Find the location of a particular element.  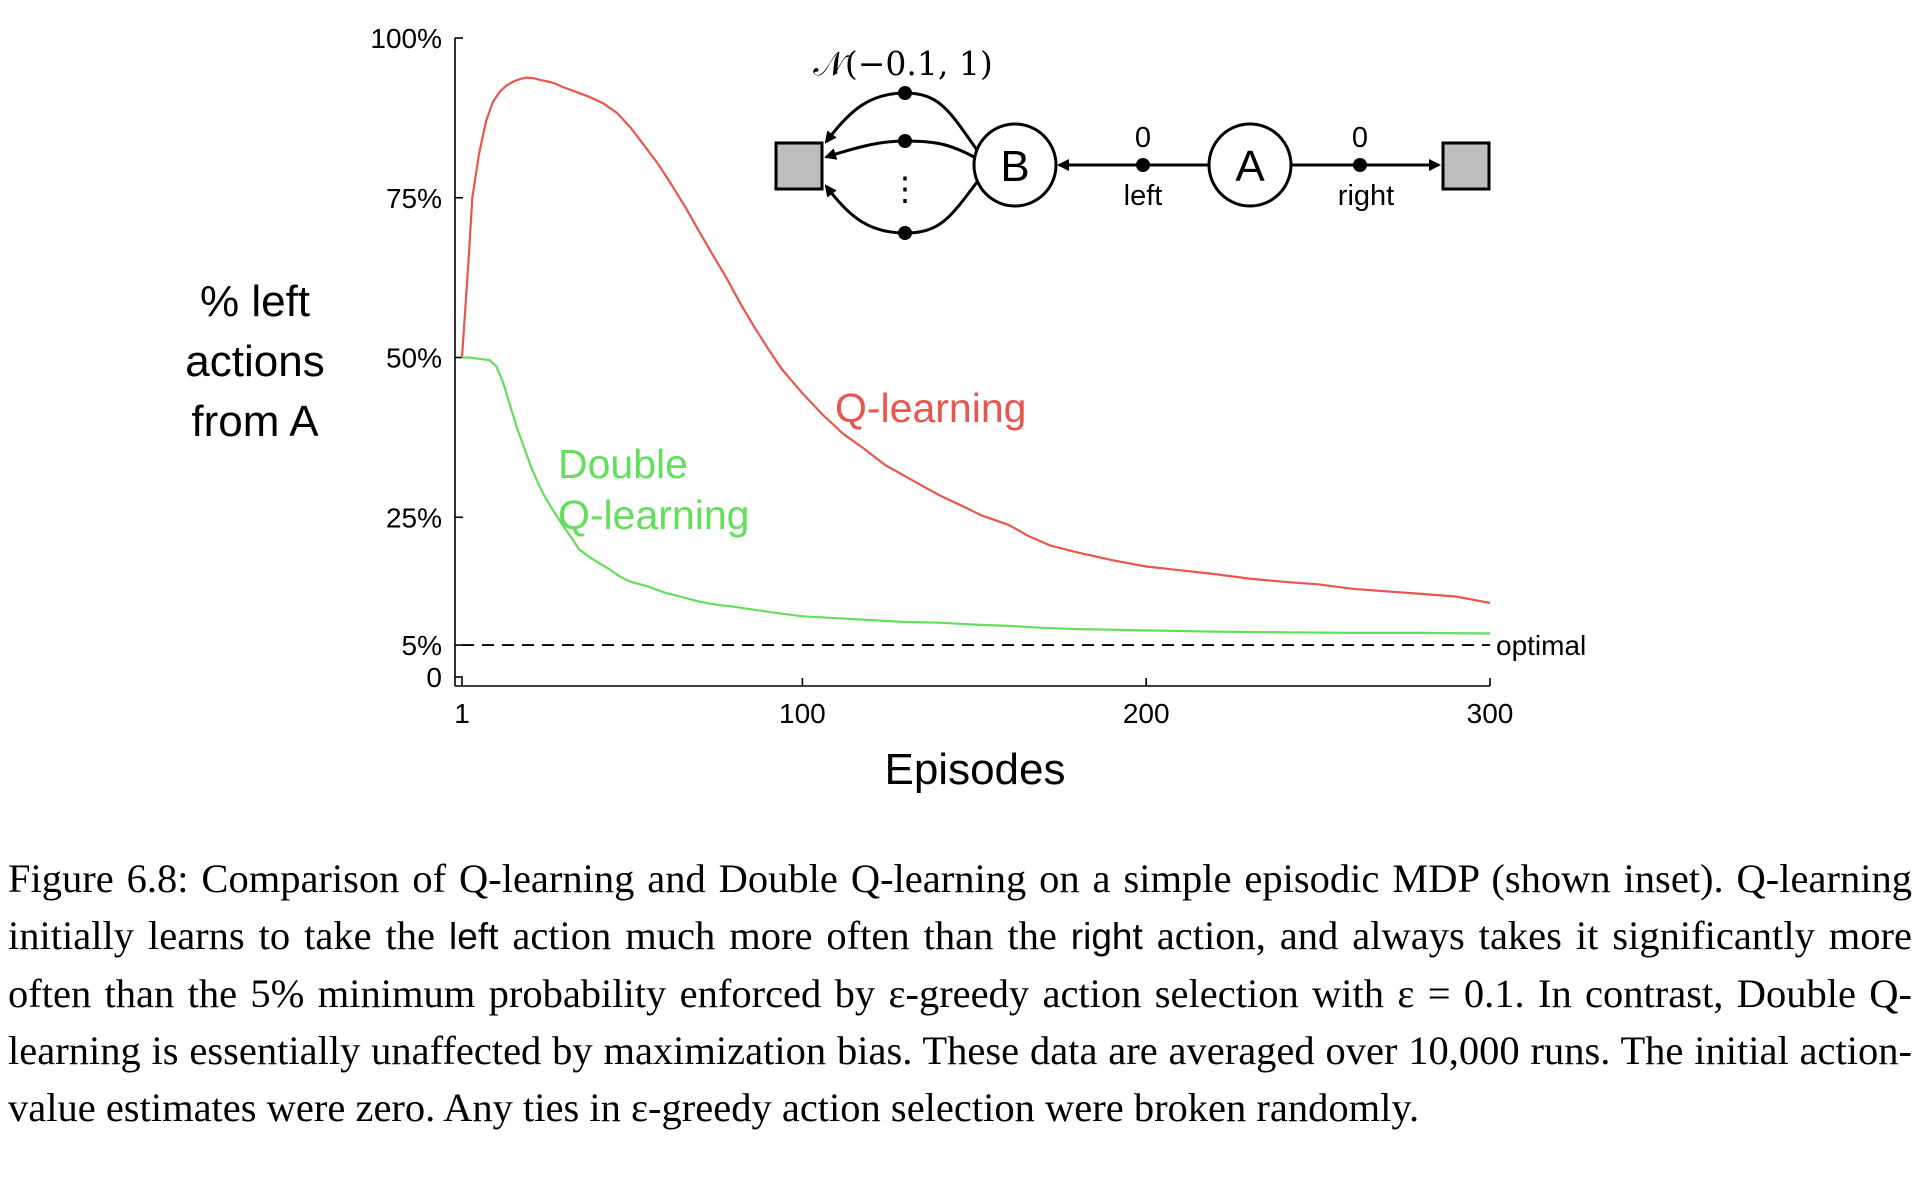

y-axis-title-line-3: from A is located at coordinates (255, 421).